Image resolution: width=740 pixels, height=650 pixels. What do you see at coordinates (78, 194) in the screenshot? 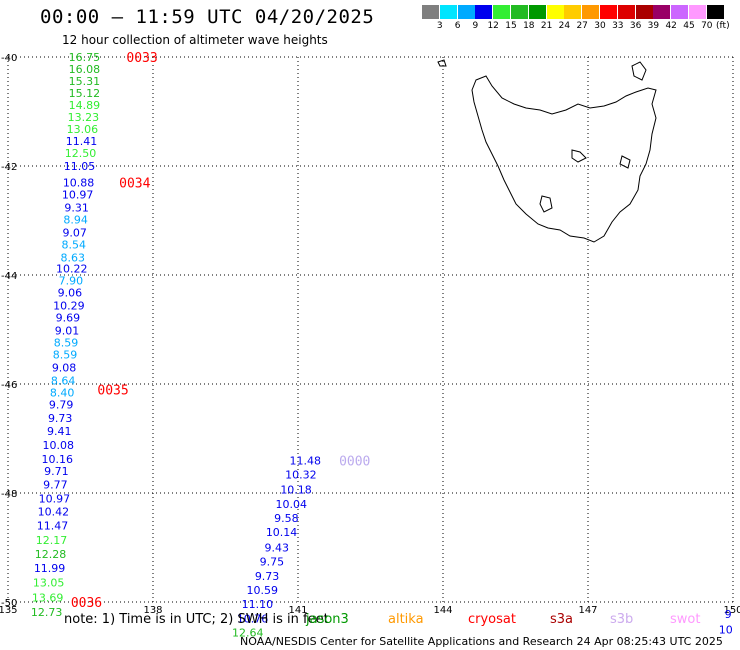
I see `wave-height-value: 10.97` at bounding box center [78, 194].